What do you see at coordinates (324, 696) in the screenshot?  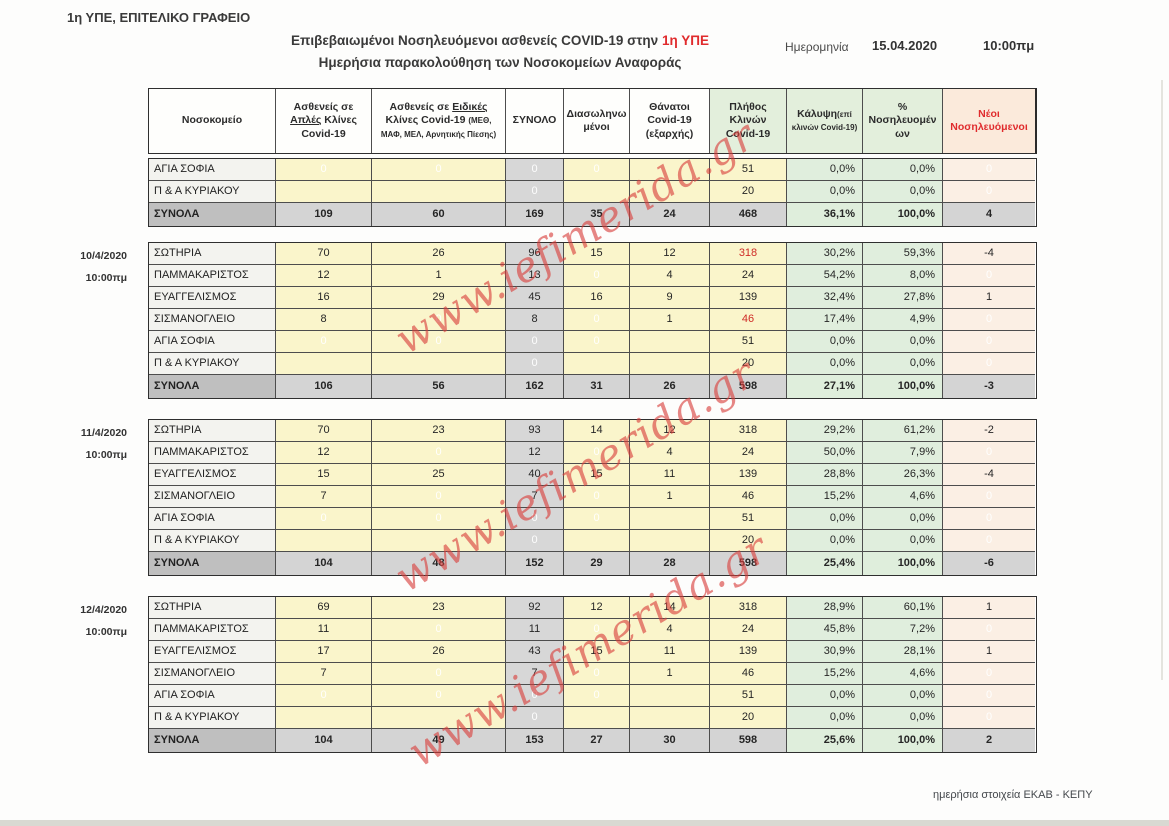 I see `simple-beds: 0` at bounding box center [324, 696].